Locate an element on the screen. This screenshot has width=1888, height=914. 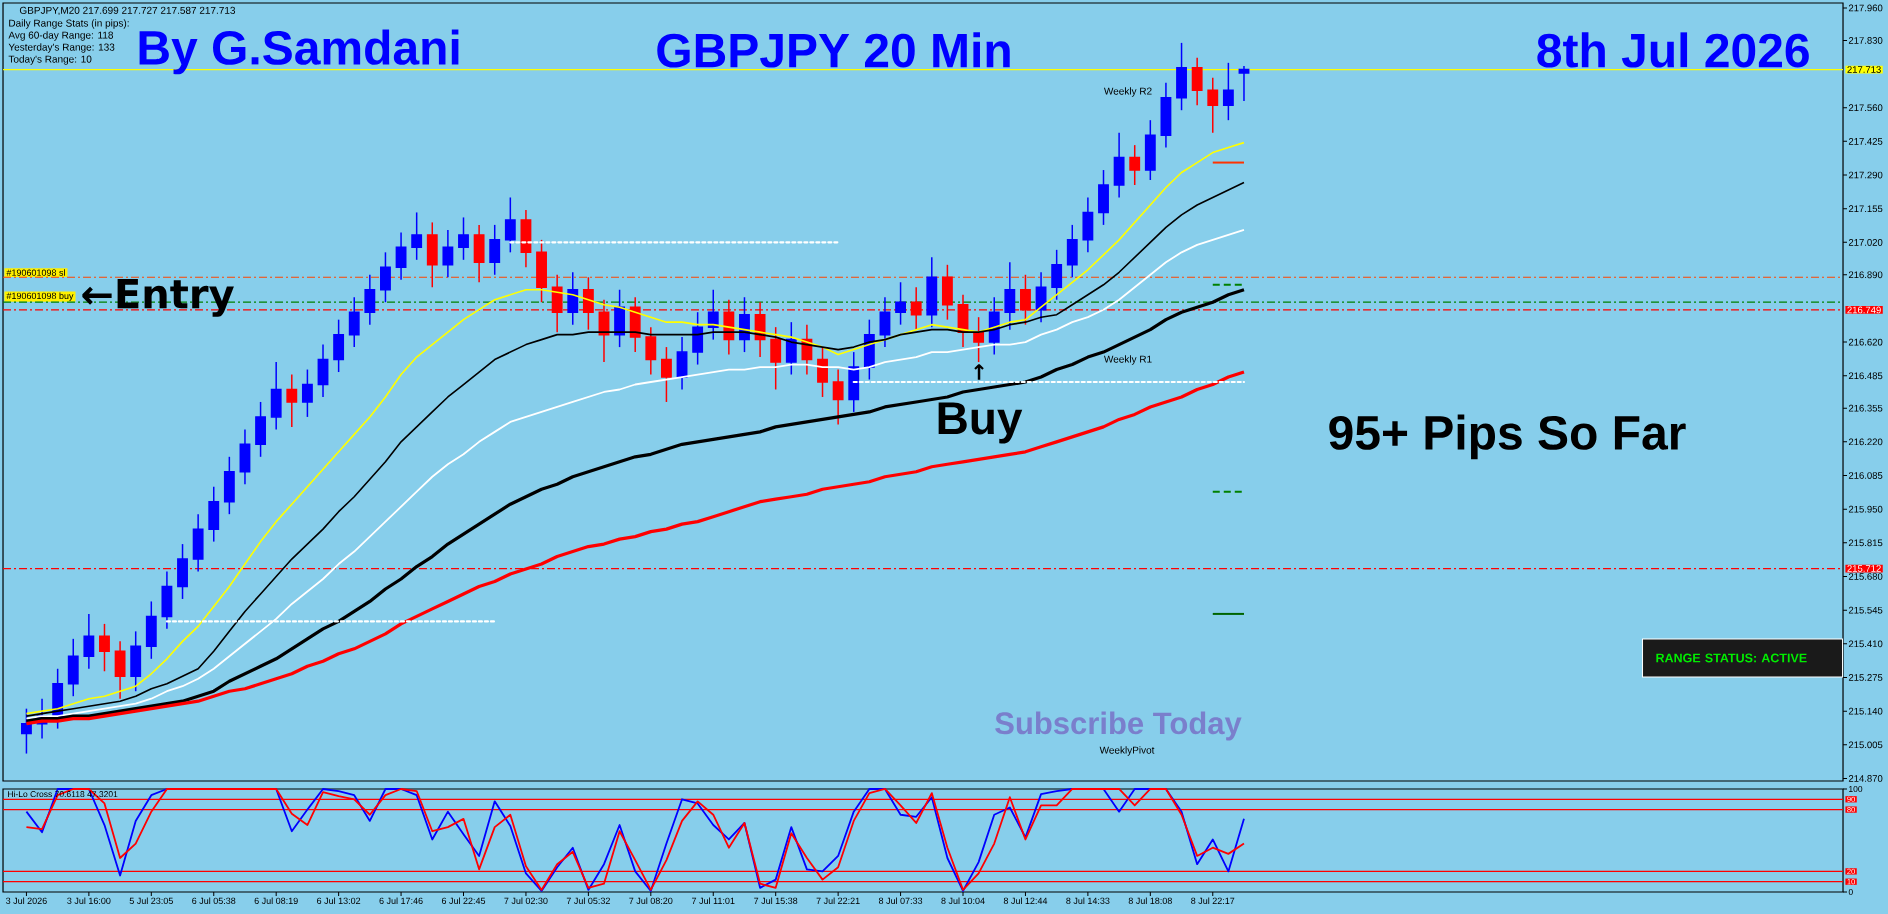
x-tick-label: 7 Jul 15:38 is located at coordinates (776, 900).